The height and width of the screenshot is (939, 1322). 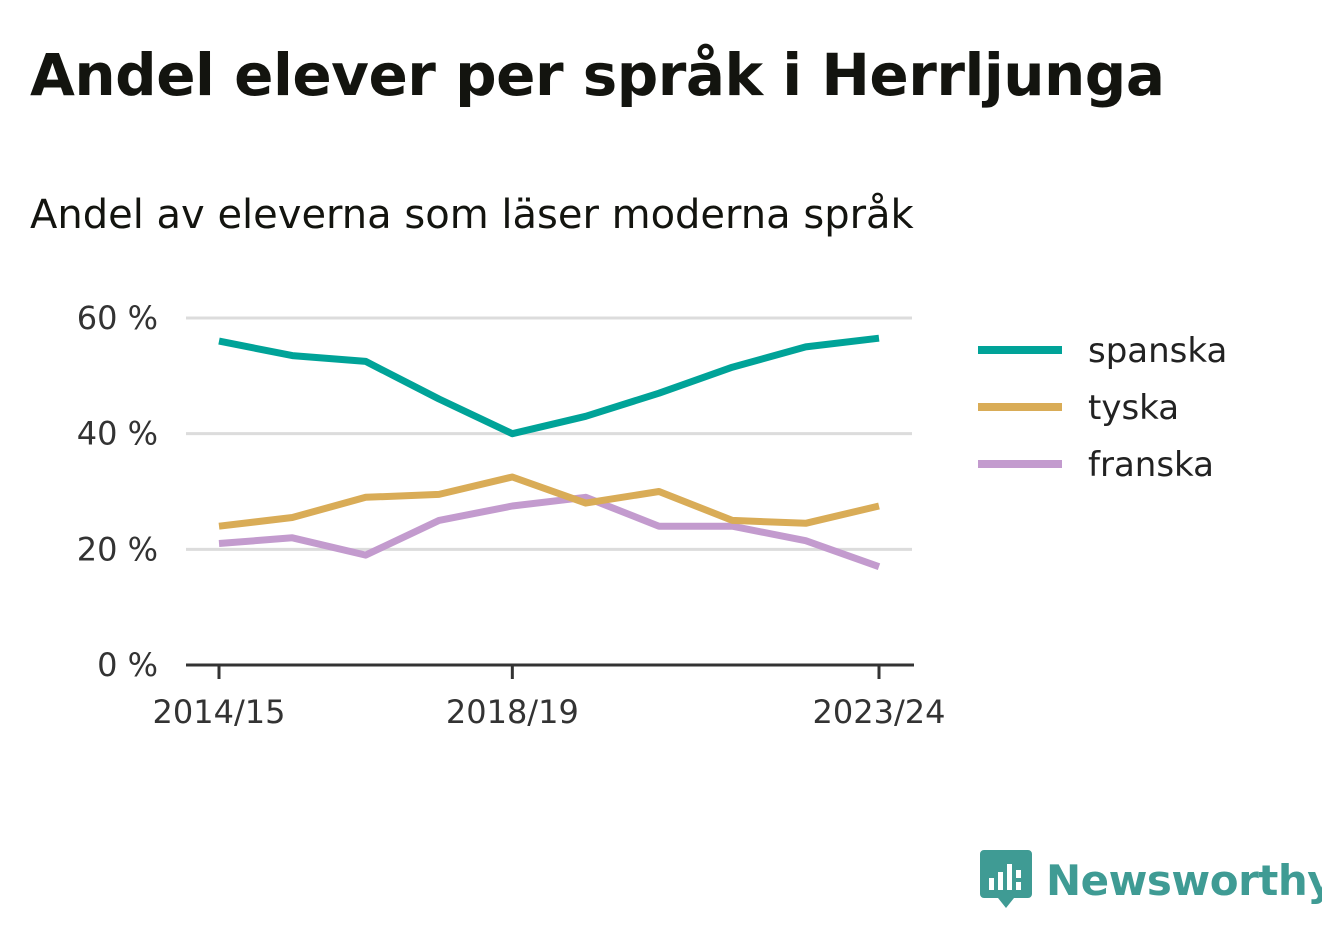 I want to click on brand-logo: Newsworthy, so click(x=1151, y=880).